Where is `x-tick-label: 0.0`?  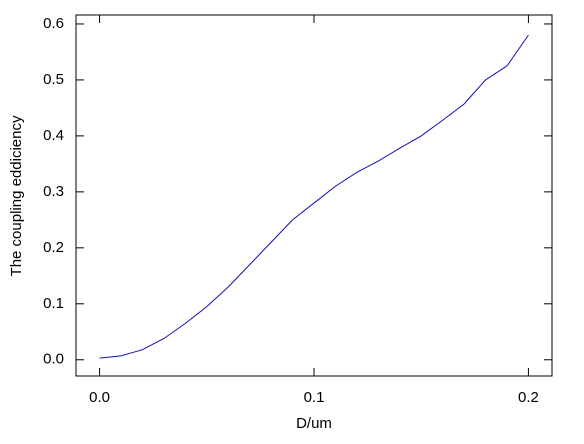
x-tick-label: 0.0 is located at coordinates (99, 397).